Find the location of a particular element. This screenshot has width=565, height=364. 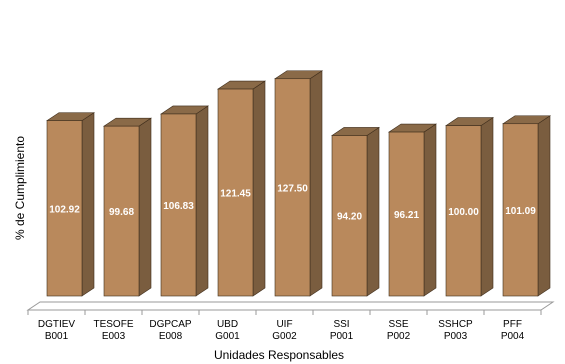

x-tick-label: E003 is located at coordinates (114, 336).